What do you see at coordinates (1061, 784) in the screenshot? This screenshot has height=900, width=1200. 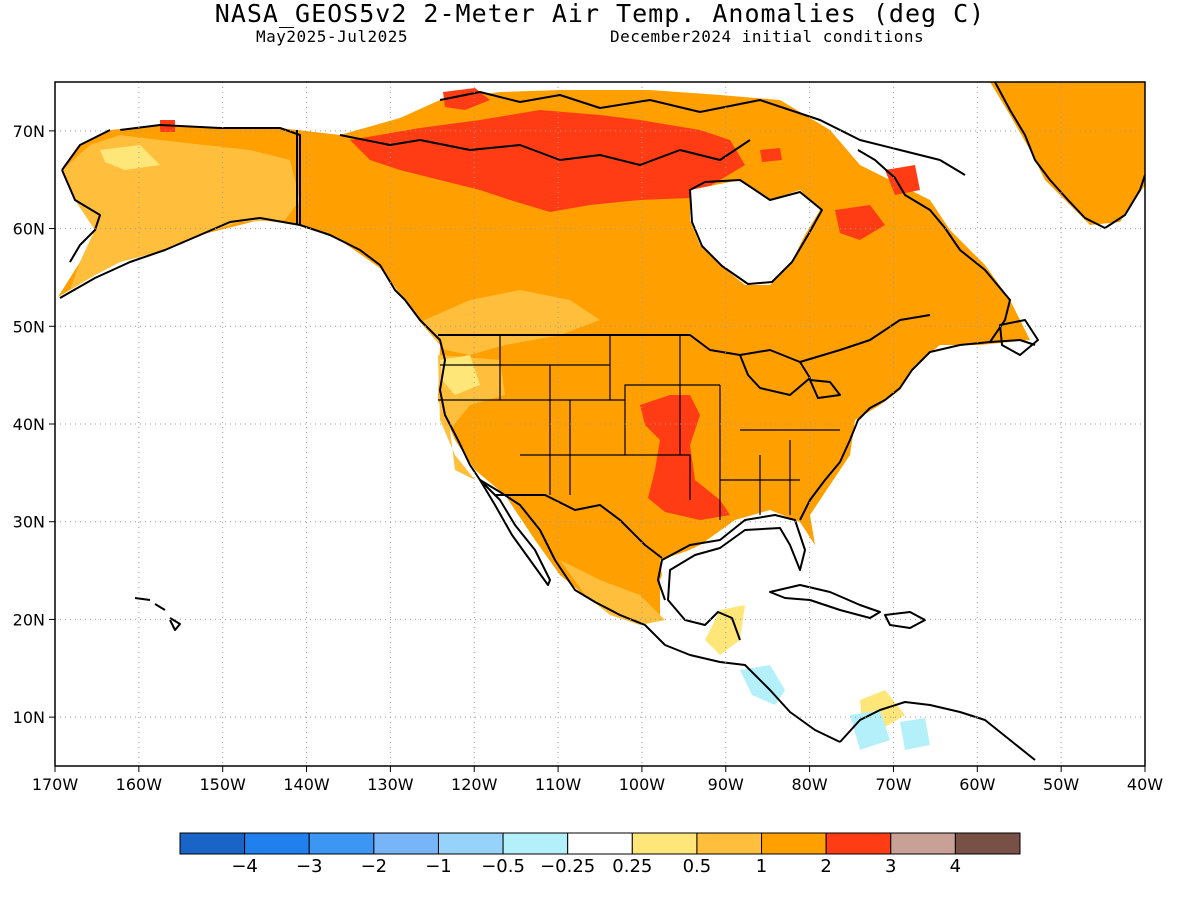 I see `lon-tick-label: 50W` at bounding box center [1061, 784].